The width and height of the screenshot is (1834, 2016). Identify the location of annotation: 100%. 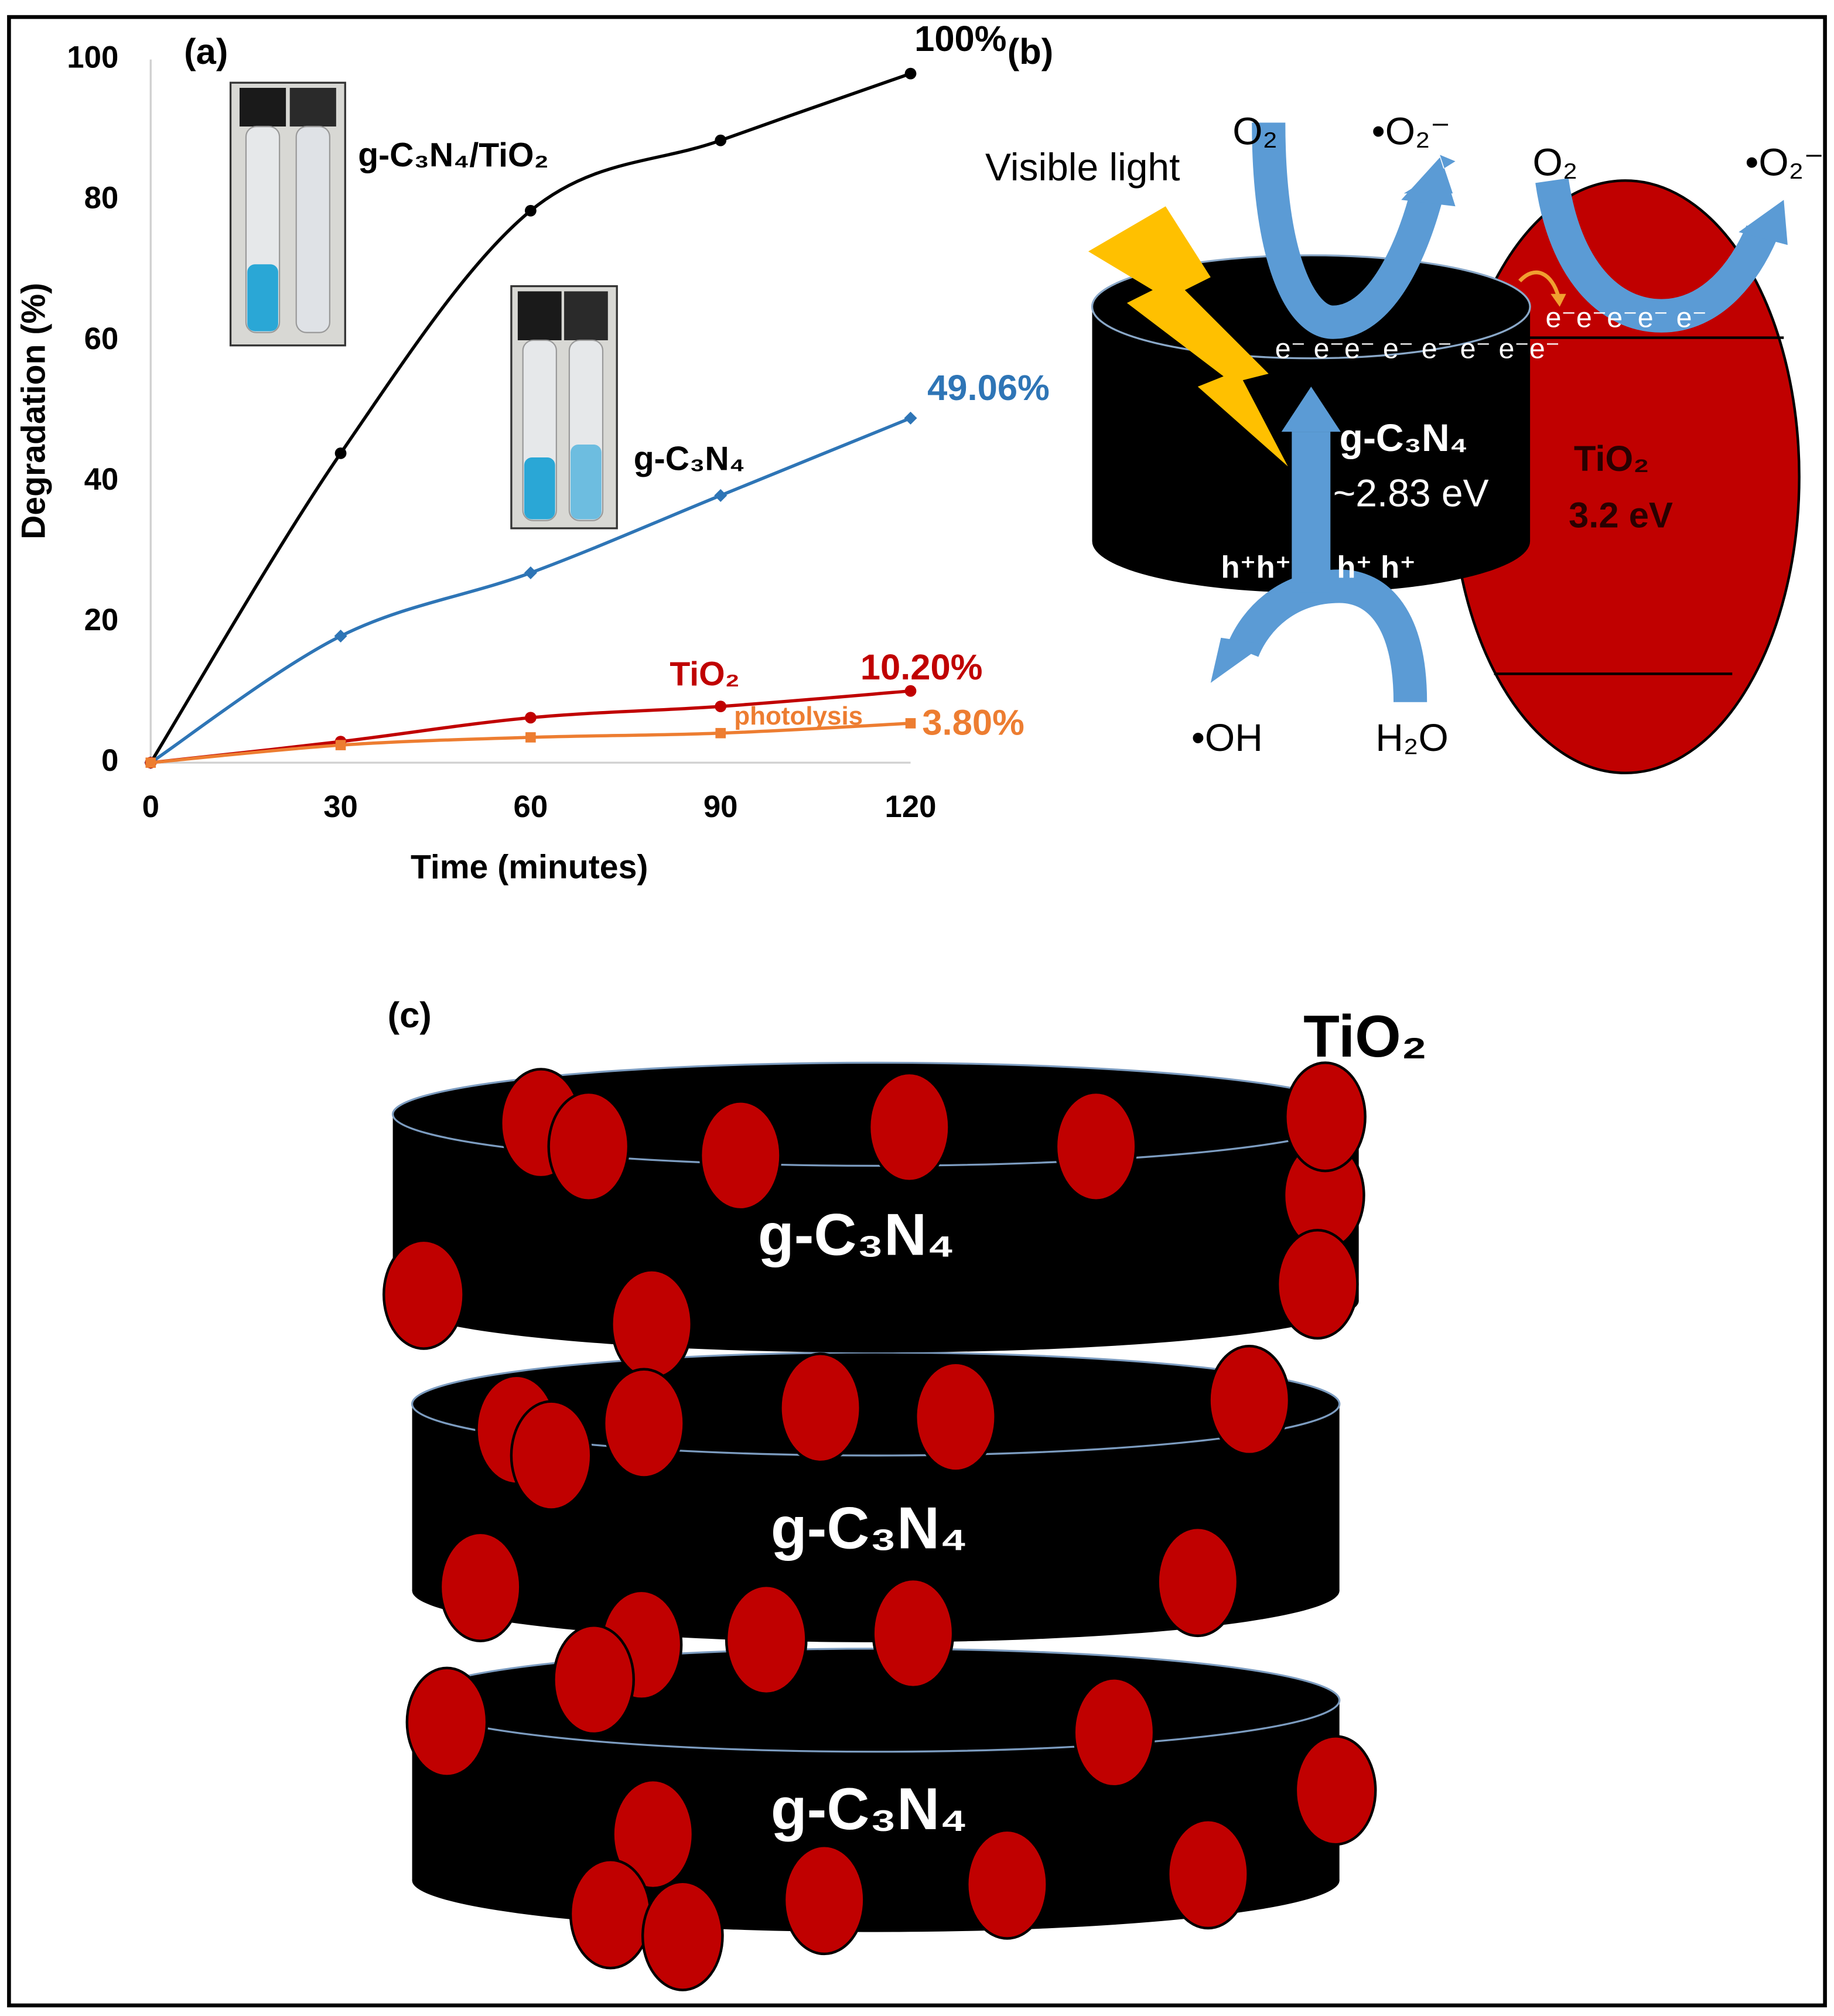
(960, 39).